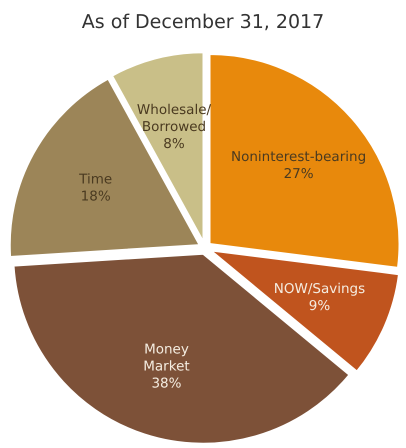 The width and height of the screenshot is (406, 448). Describe the element at coordinates (320, 288) in the screenshot. I see `slice-label: NOW/Savings` at that location.